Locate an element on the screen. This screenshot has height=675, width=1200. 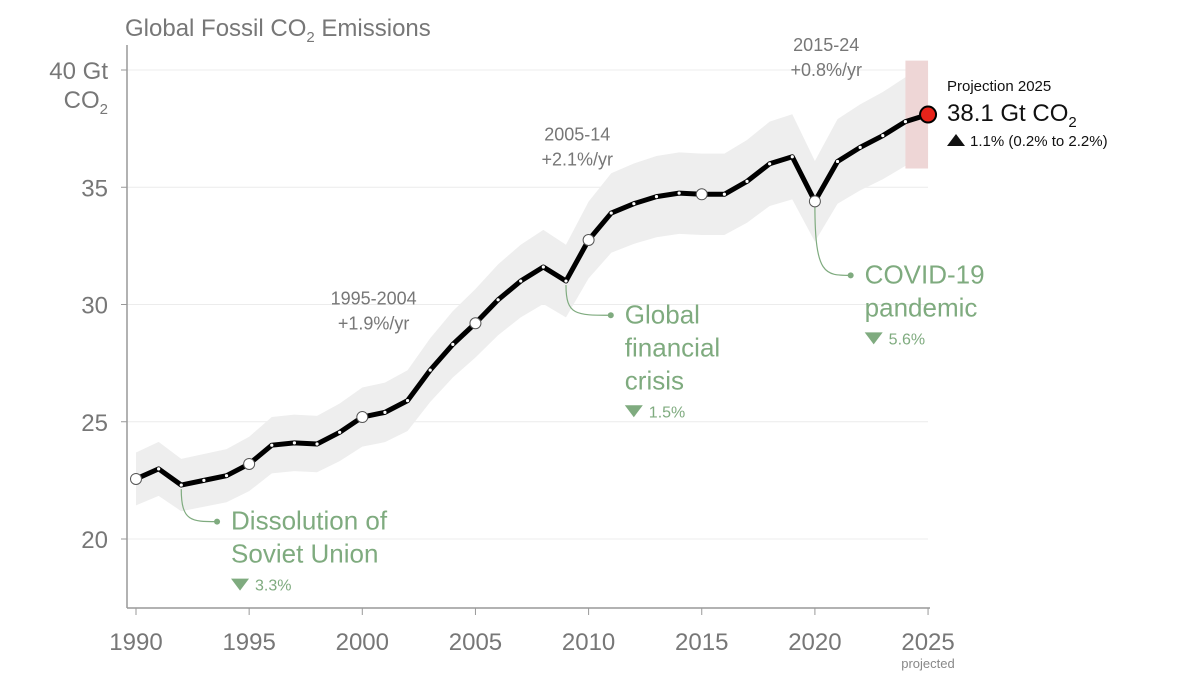
y-axis-label: 40 Gt is located at coordinates (78, 71).